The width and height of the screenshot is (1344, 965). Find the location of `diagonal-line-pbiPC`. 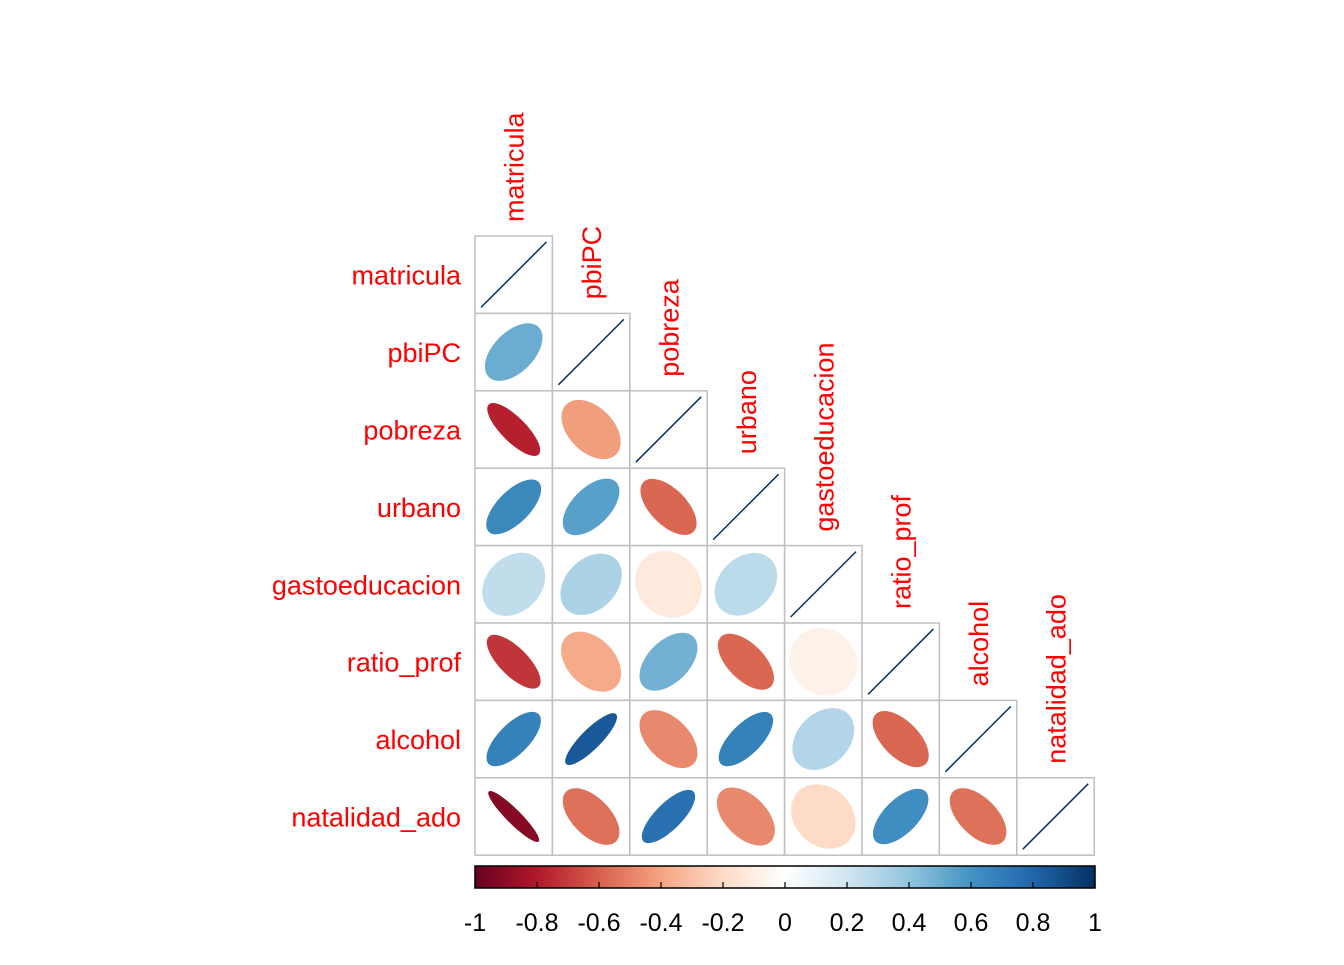

diagonal-line-pbiPC is located at coordinates (591, 352).